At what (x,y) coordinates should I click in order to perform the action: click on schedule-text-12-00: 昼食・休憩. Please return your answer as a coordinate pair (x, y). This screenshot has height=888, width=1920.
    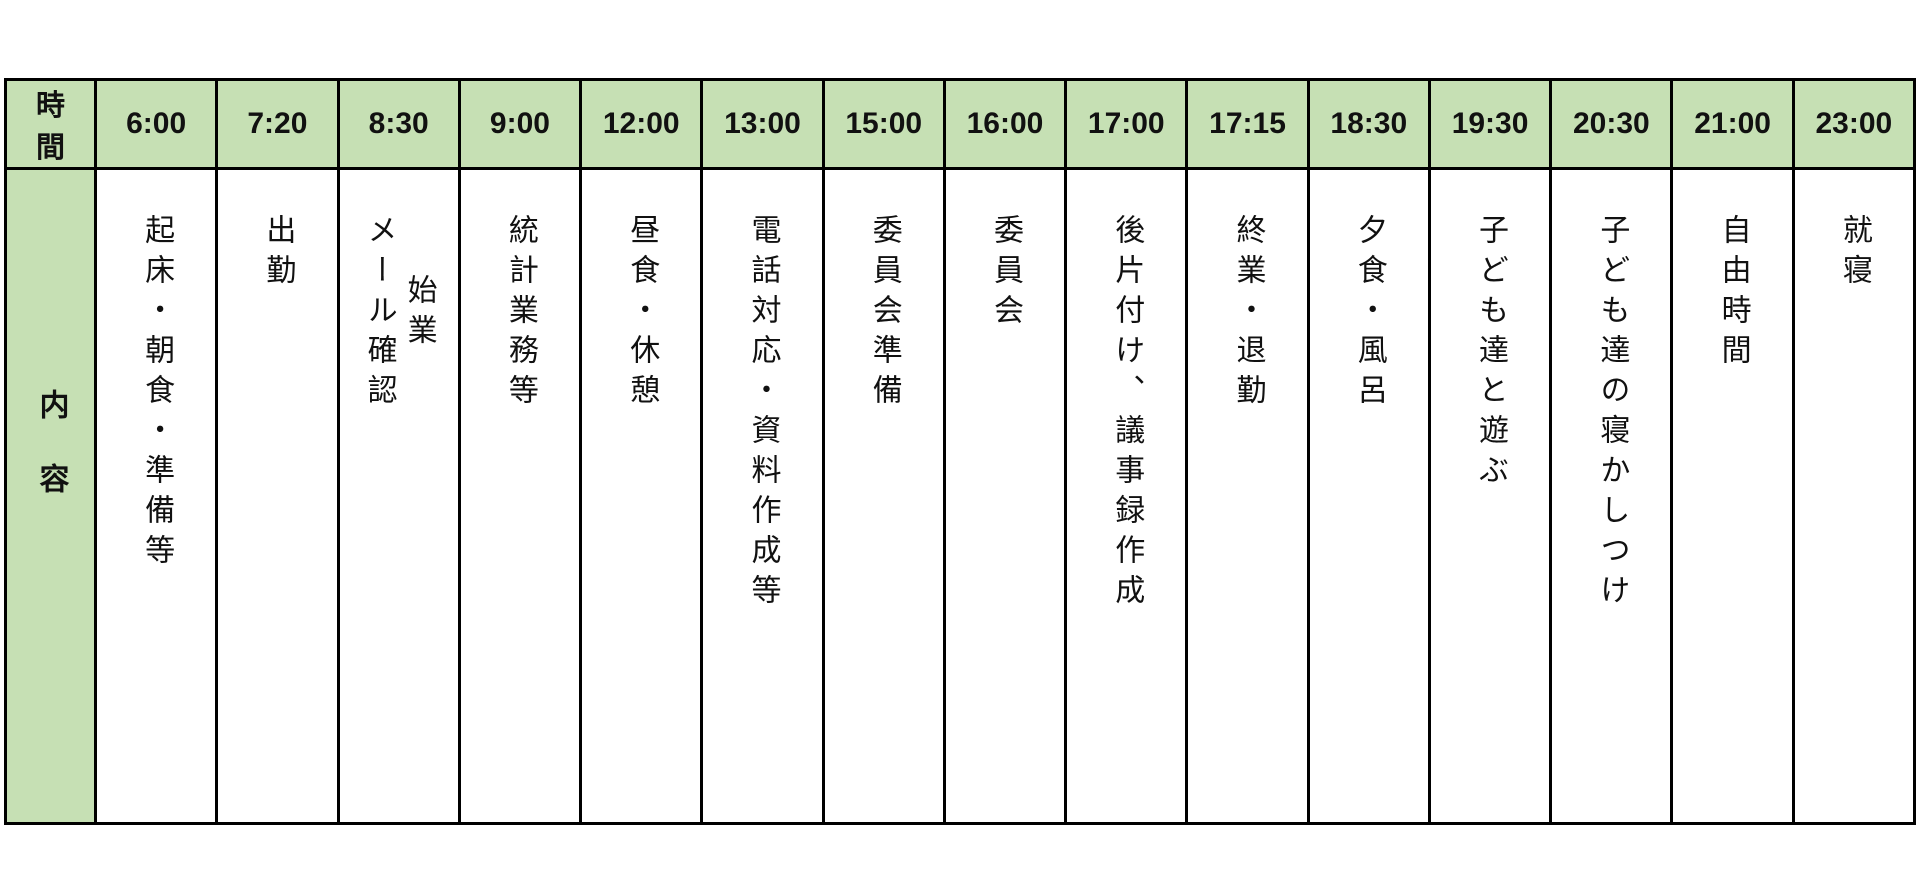
    Looking at the image, I should click on (642, 314).